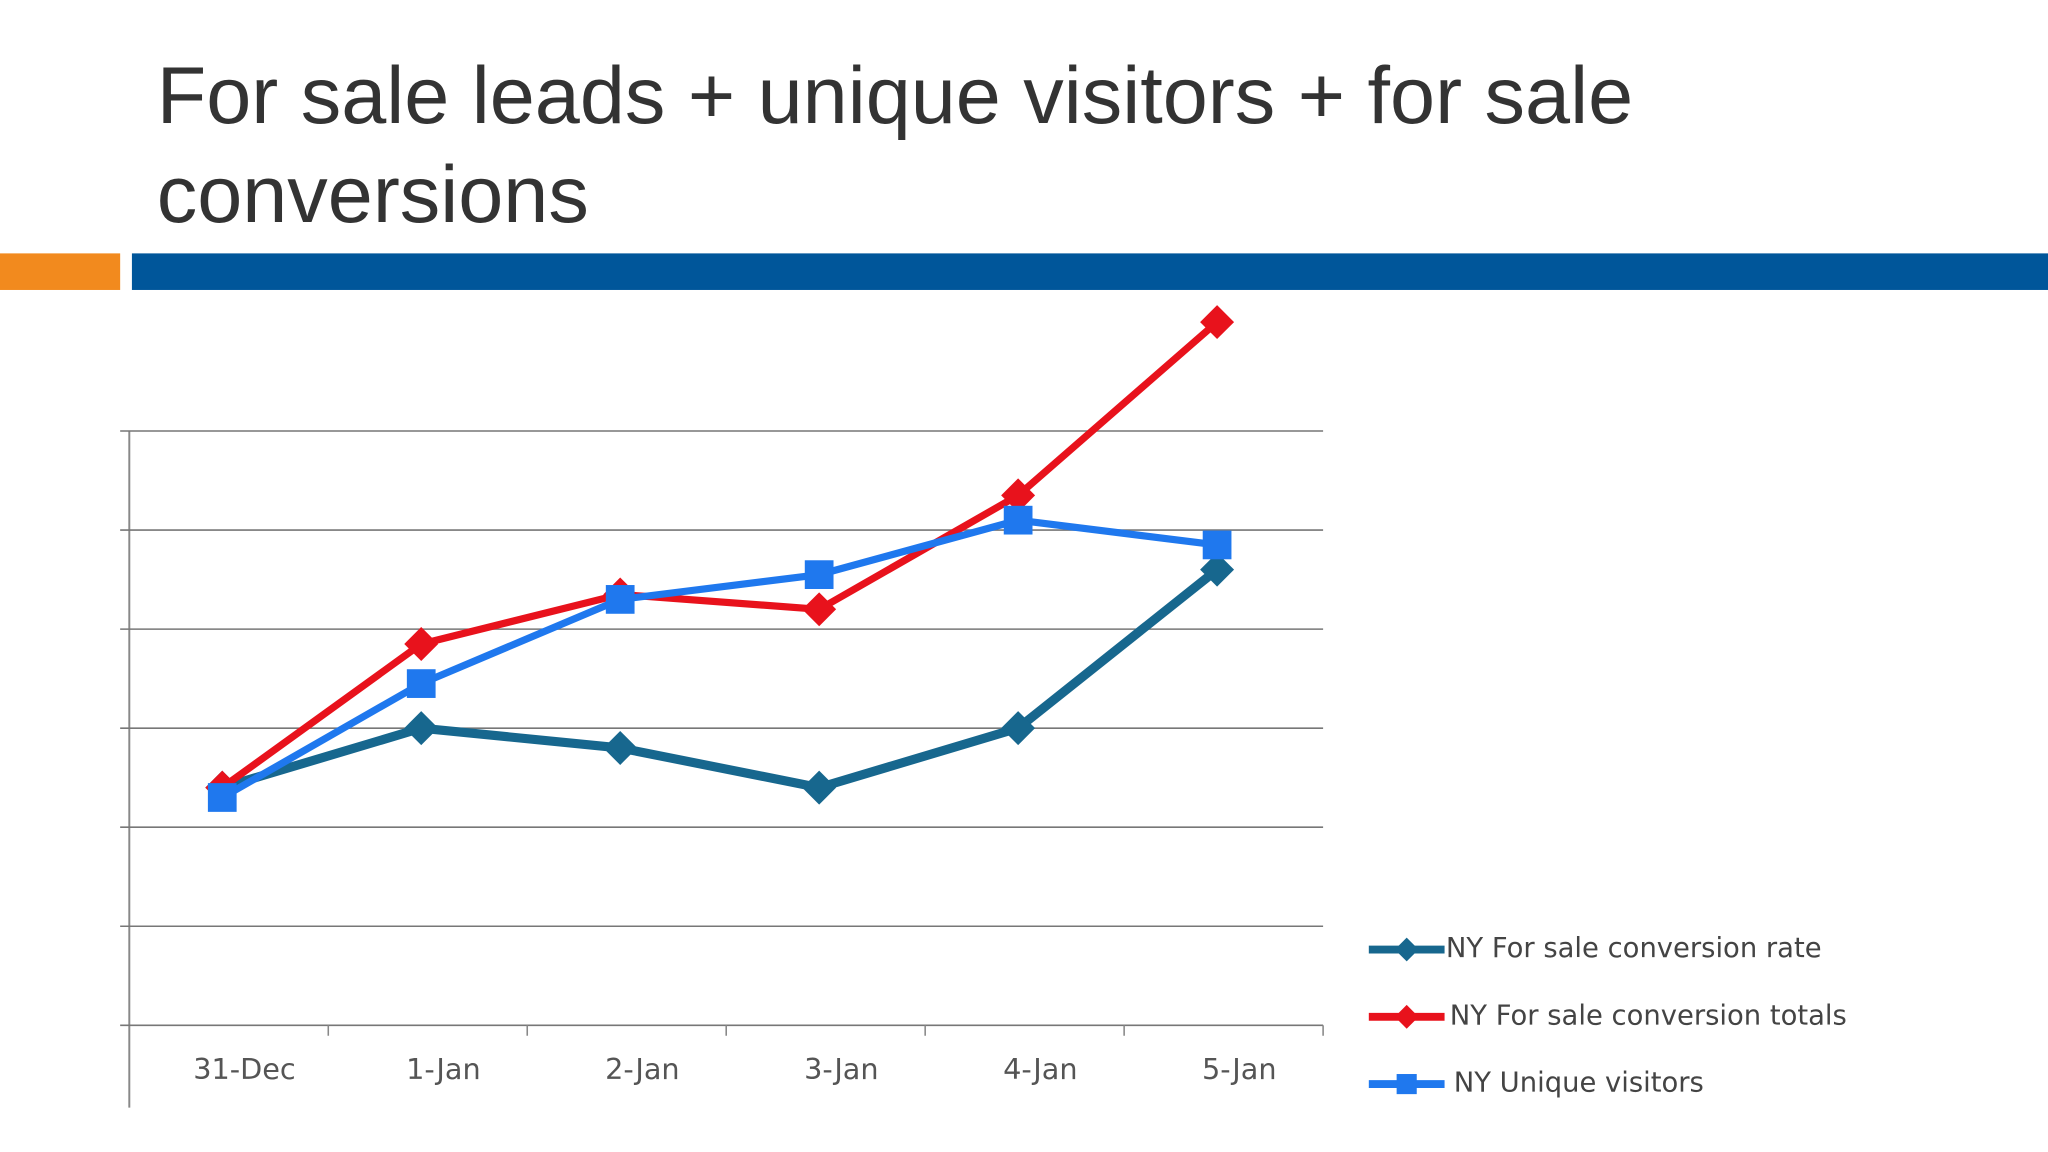 The height and width of the screenshot is (1152, 2048). I want to click on x-tick-label: 5-Jan, so click(1239, 1069).